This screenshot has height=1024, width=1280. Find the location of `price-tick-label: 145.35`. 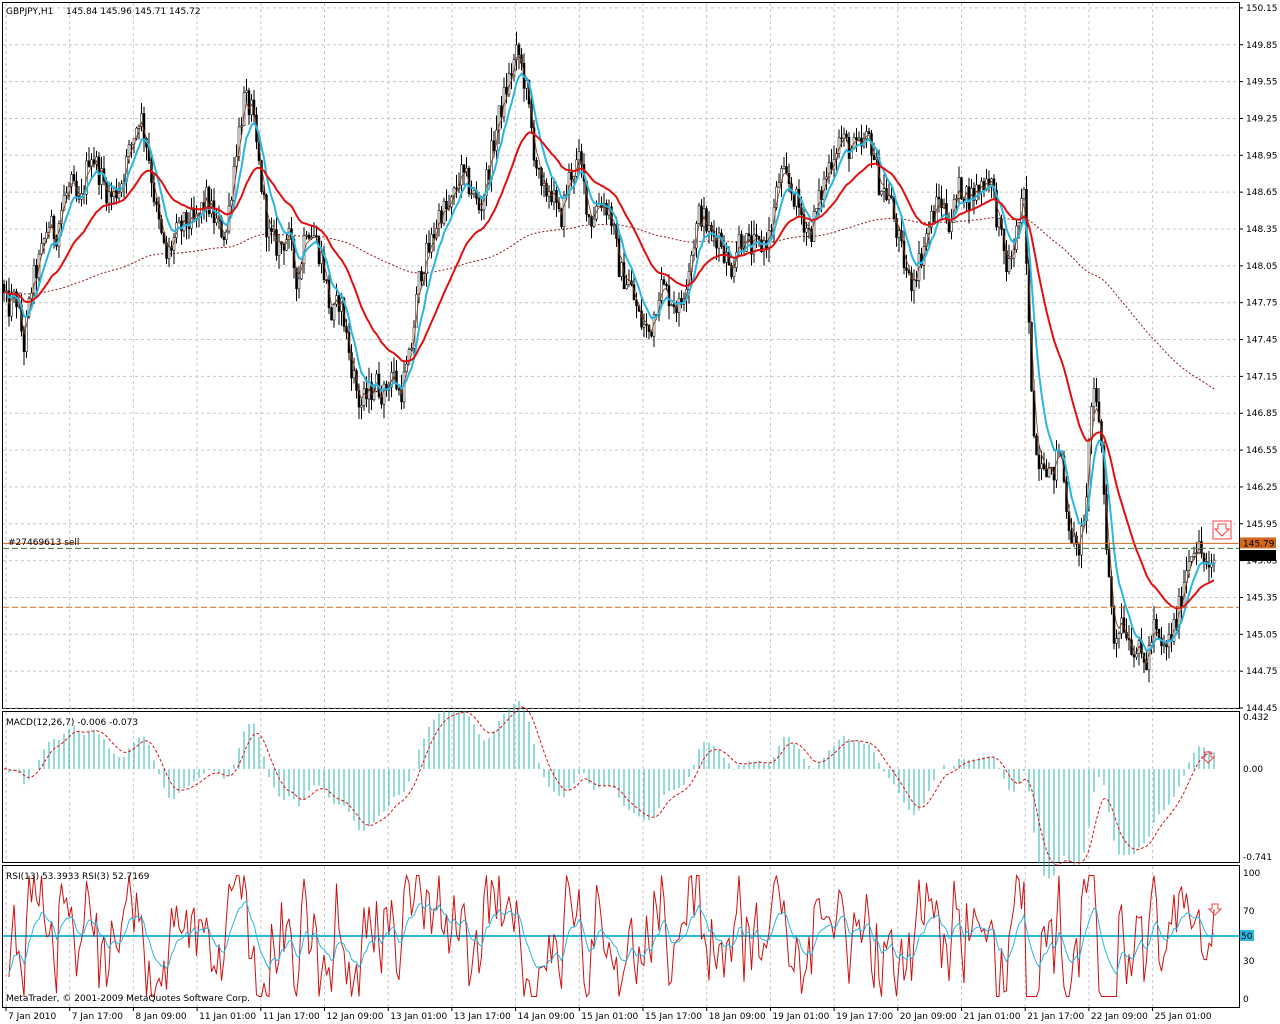

price-tick-label: 145.35 is located at coordinates (1262, 598).